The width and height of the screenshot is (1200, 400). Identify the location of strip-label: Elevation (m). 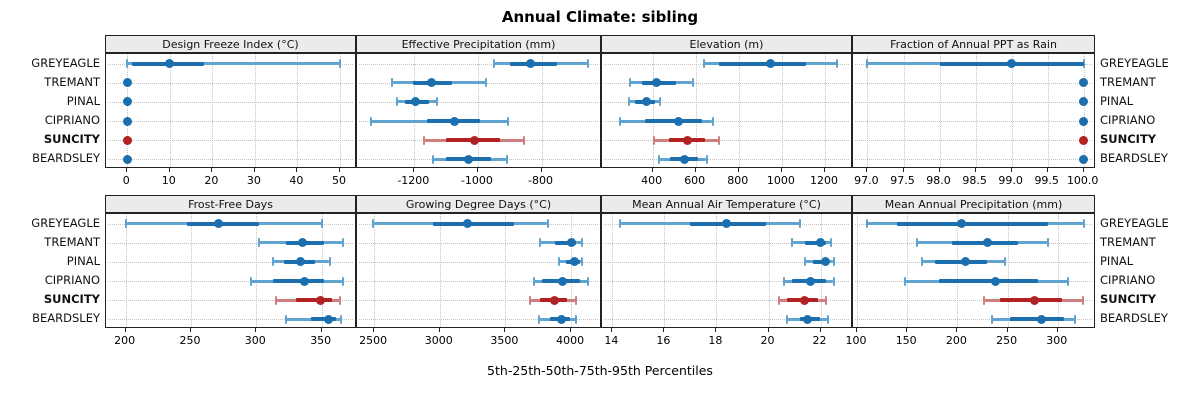
(726, 44).